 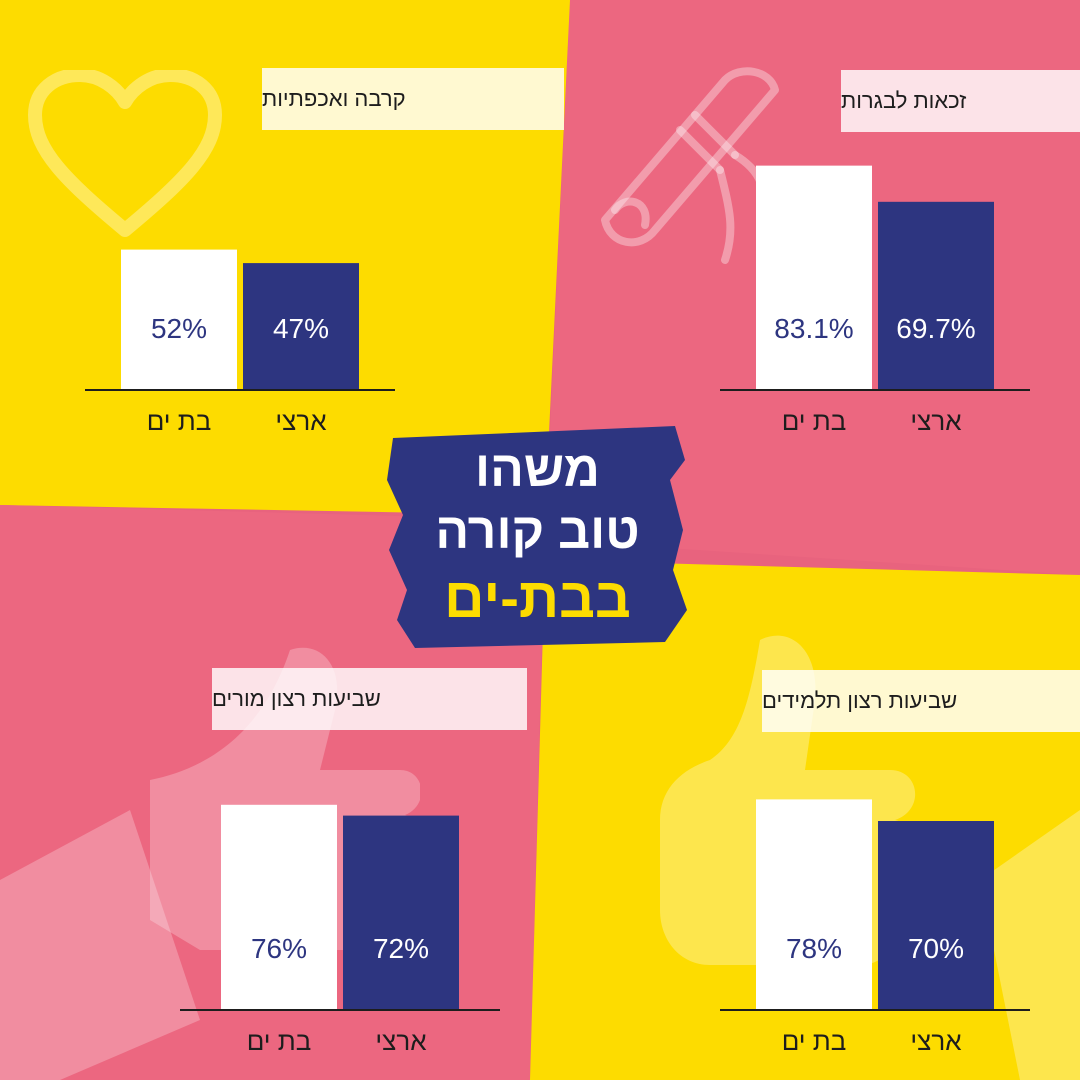 I want to click on data-label: 47%, so click(x=301, y=328).